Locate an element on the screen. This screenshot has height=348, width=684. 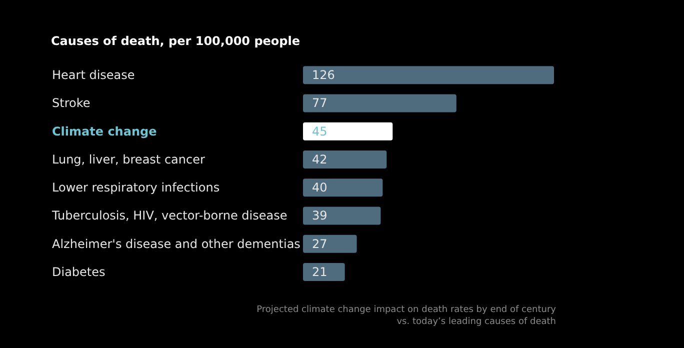
data-label: 39 is located at coordinates (320, 215).